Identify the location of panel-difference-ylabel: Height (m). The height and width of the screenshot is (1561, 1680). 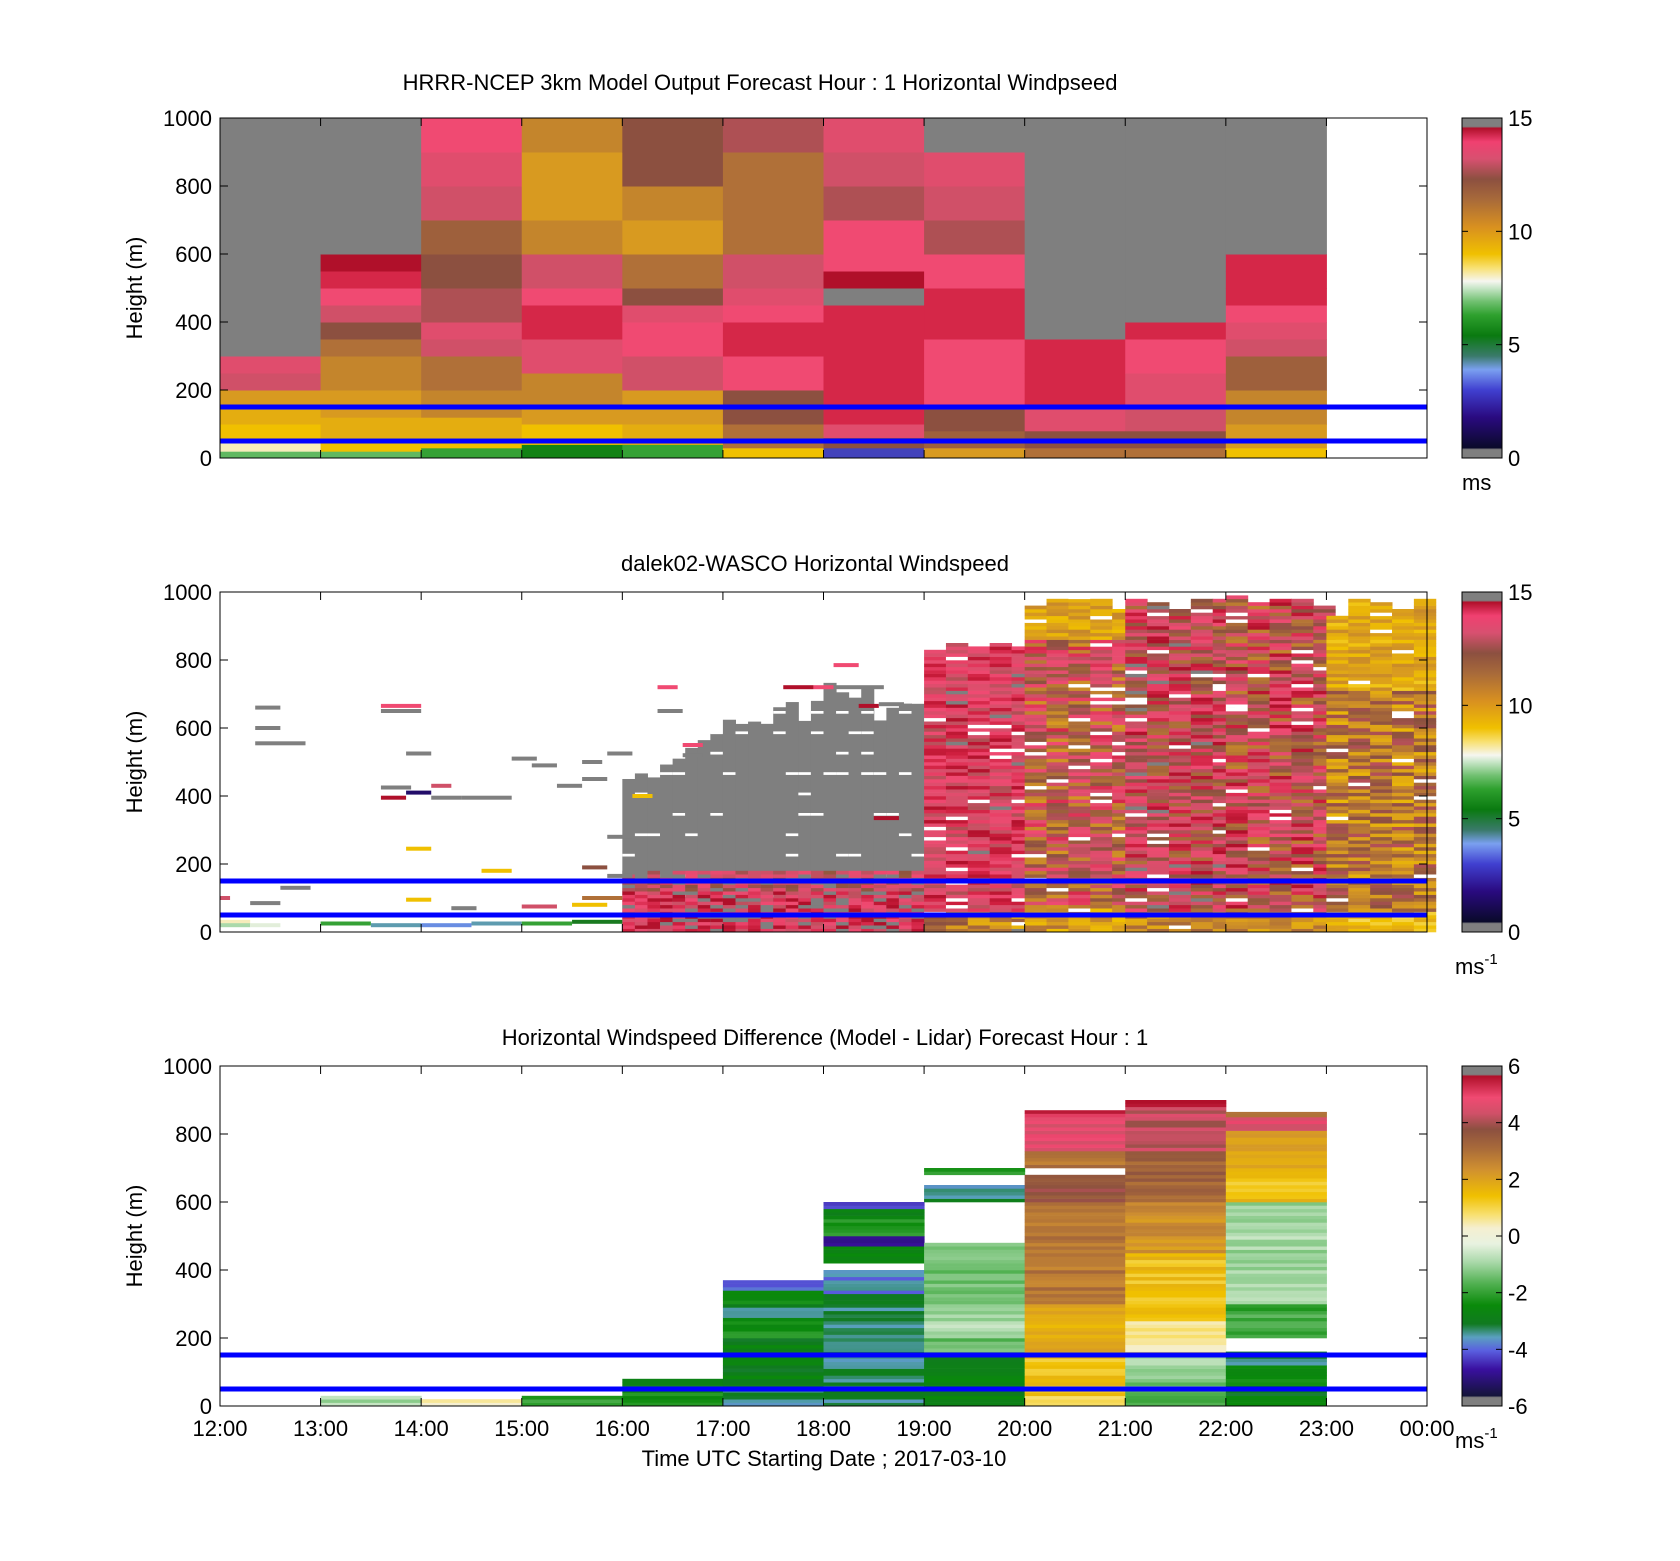
(134, 1236).